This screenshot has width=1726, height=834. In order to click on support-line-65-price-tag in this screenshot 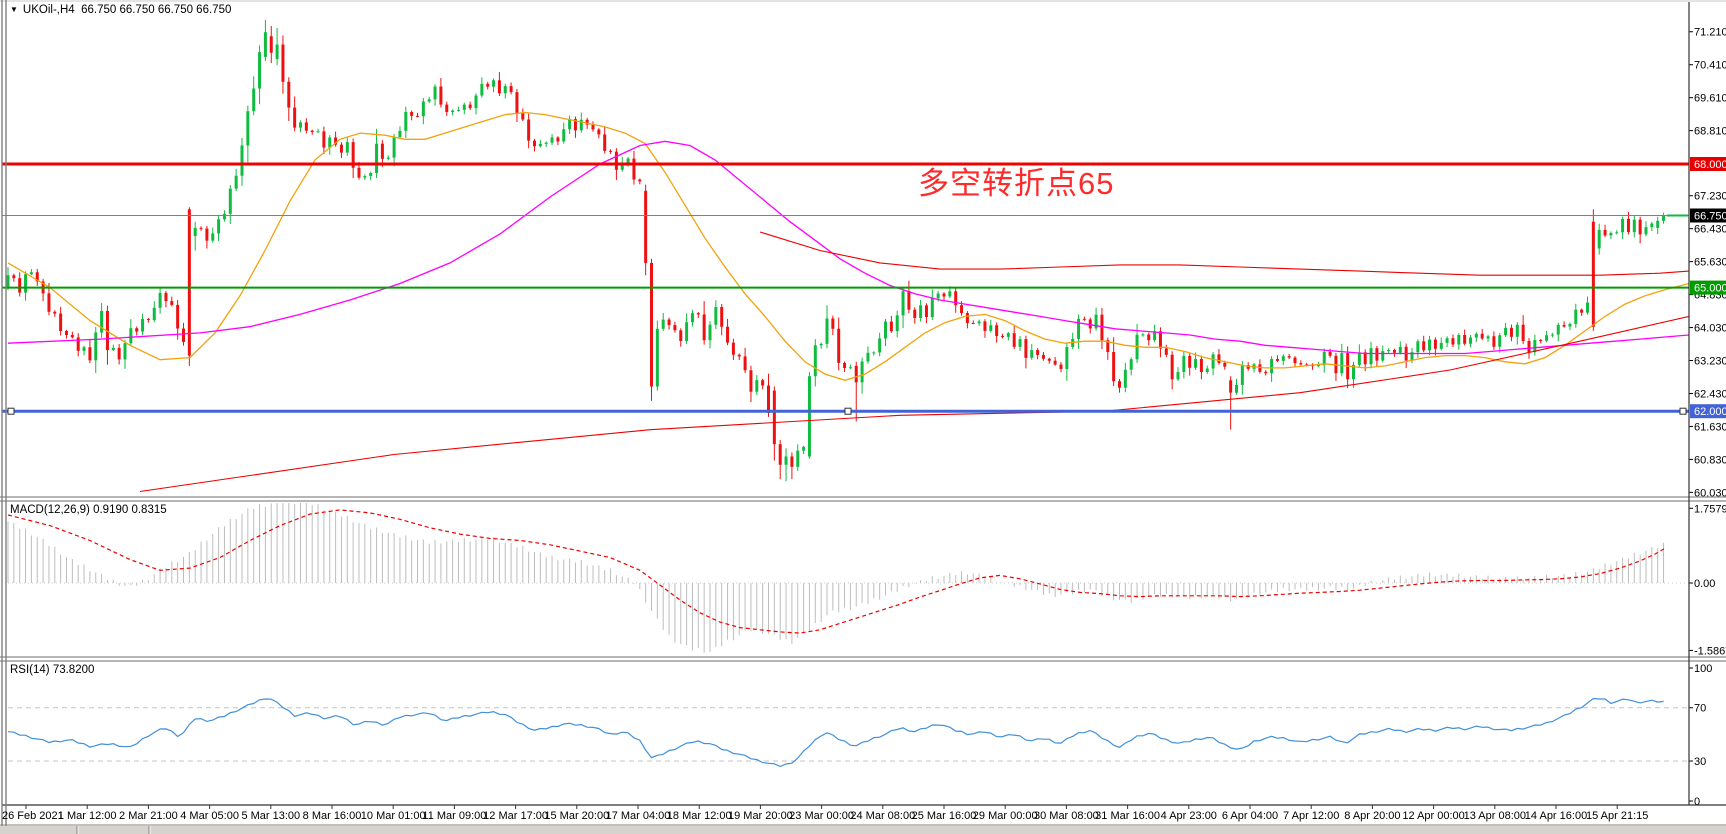, I will do `click(1708, 287)`.